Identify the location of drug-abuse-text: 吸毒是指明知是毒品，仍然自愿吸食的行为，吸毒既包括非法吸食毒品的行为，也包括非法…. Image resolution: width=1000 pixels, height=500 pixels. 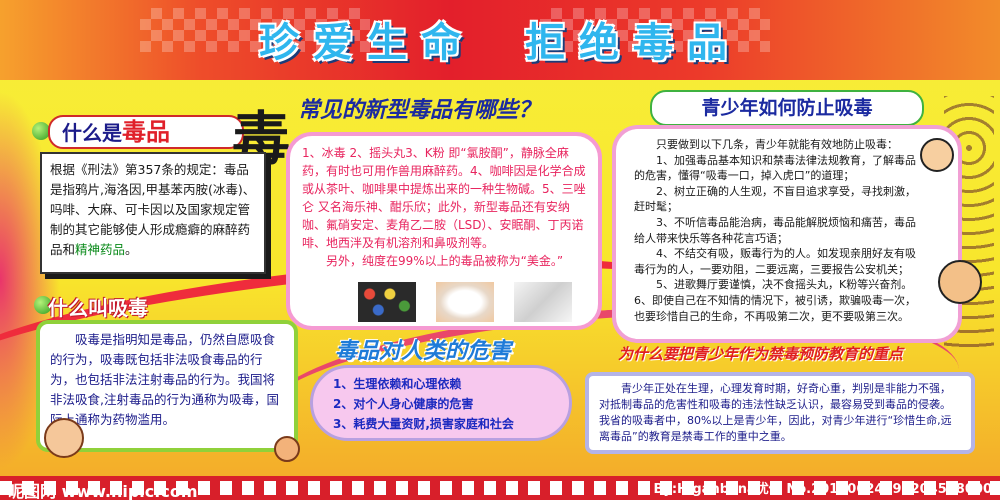
(164, 379).